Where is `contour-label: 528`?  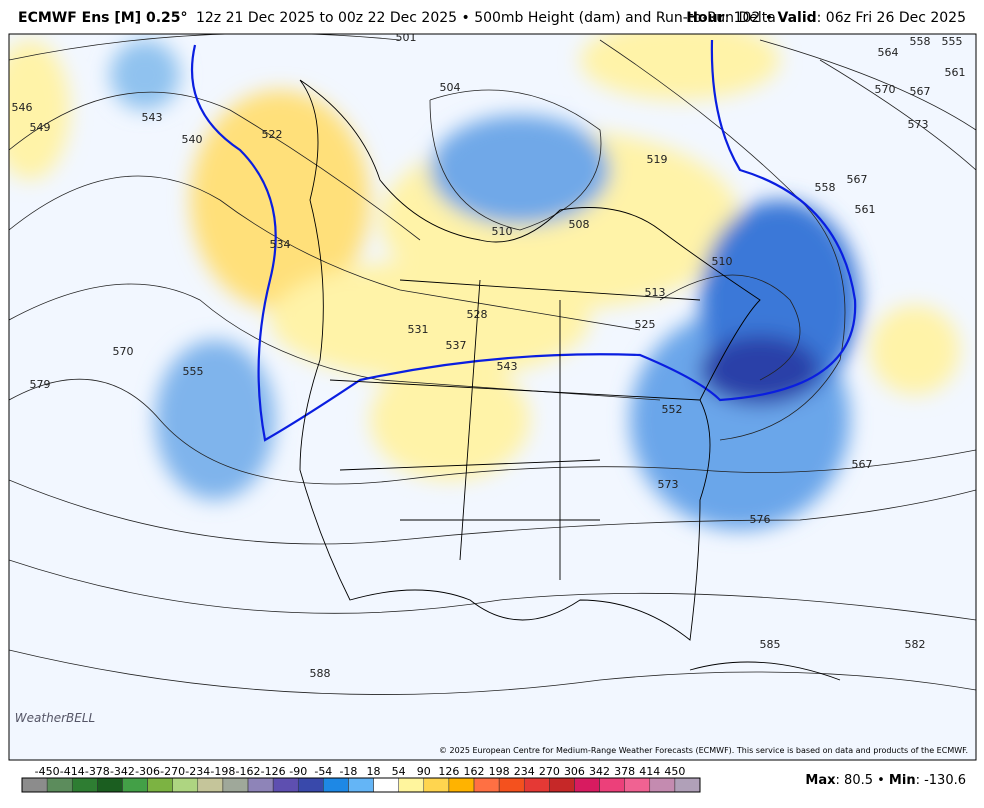 contour-label: 528 is located at coordinates (477, 314).